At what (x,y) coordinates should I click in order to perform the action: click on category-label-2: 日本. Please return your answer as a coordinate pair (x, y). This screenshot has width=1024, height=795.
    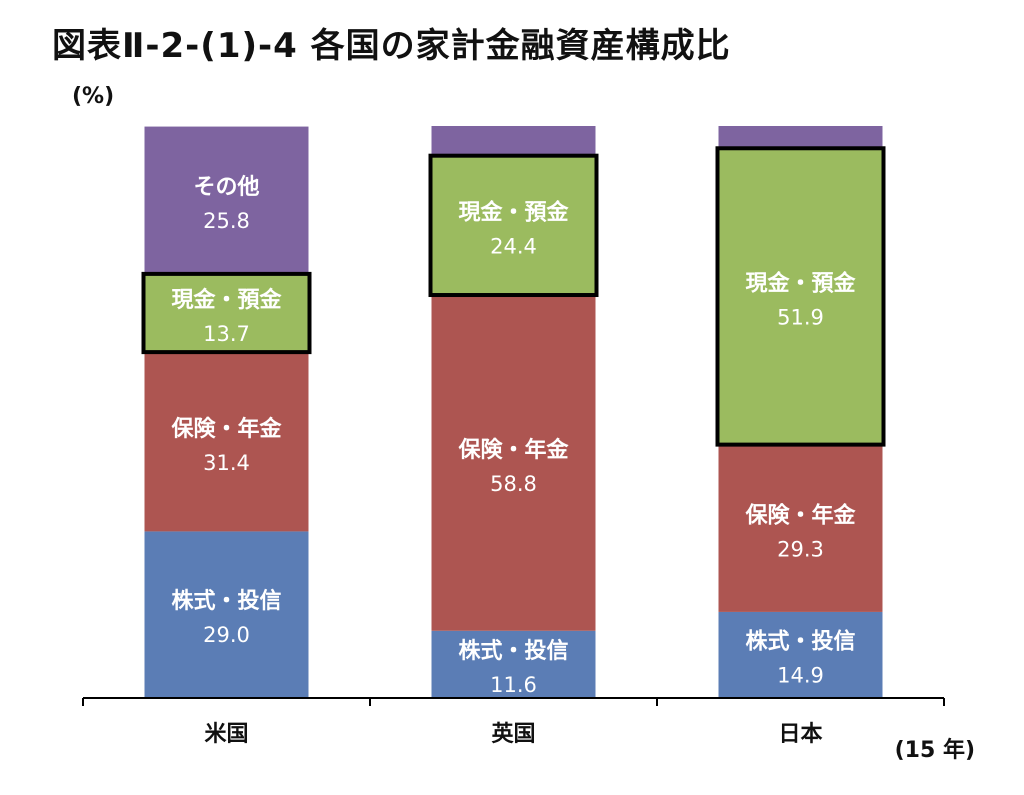
    Looking at the image, I should click on (800, 734).